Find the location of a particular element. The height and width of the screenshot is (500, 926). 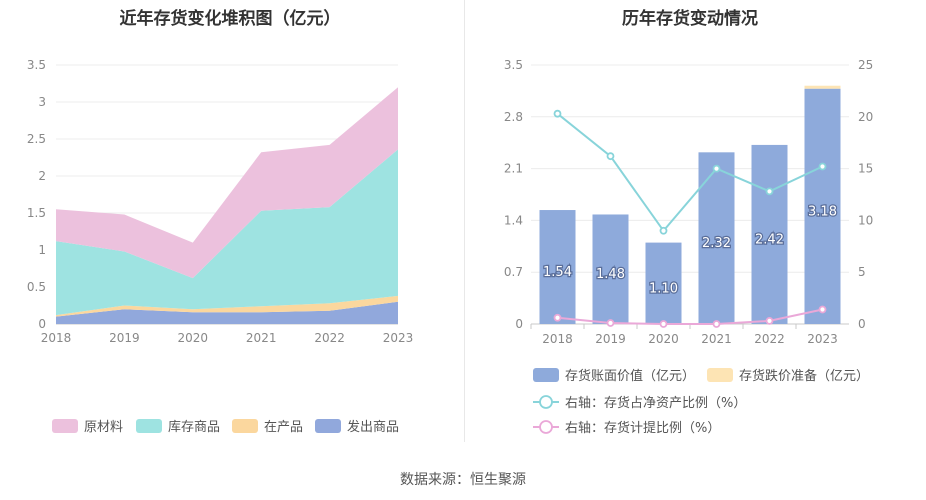

y-tick-label: 1.4 is located at coordinates (513, 220).